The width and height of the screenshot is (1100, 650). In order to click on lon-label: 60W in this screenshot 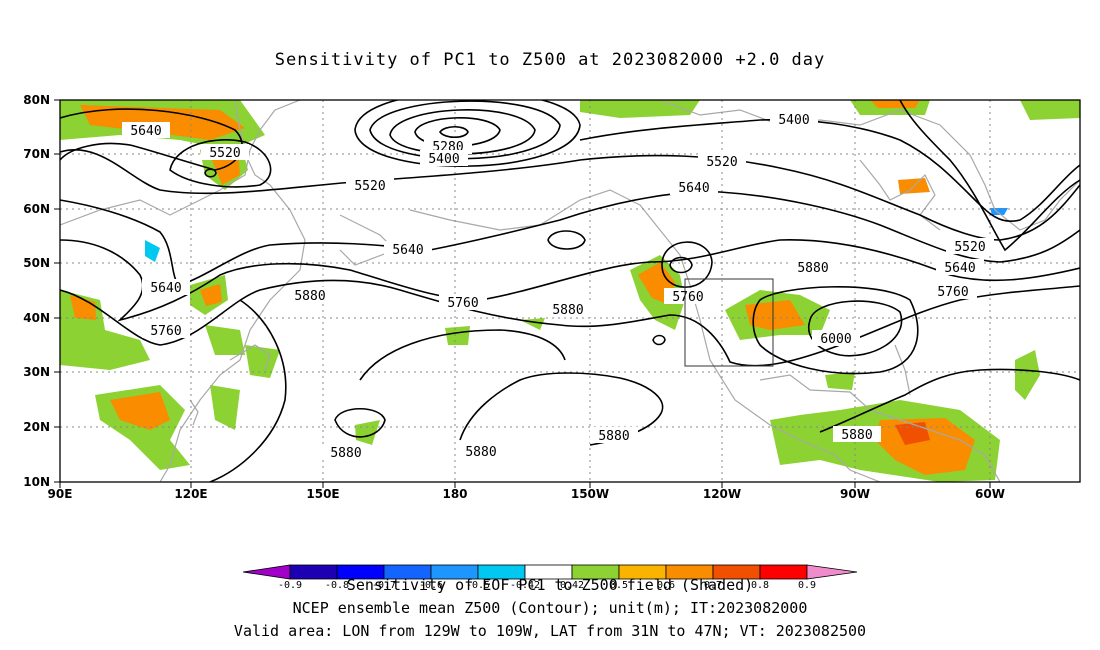, I will do `click(990, 494)`.